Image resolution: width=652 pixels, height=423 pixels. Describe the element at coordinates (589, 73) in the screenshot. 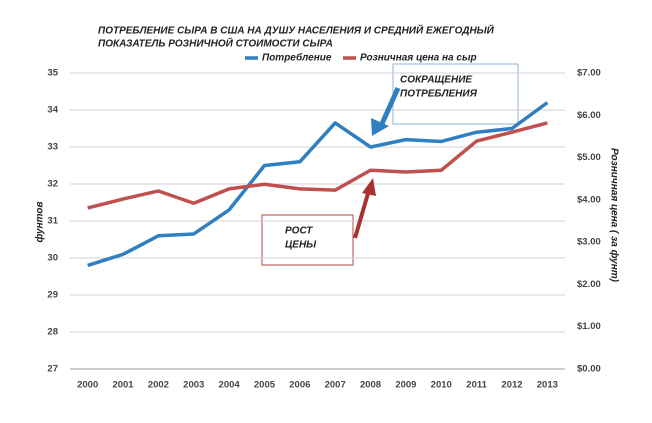

I see `y2-tick-label: $7.00` at that location.